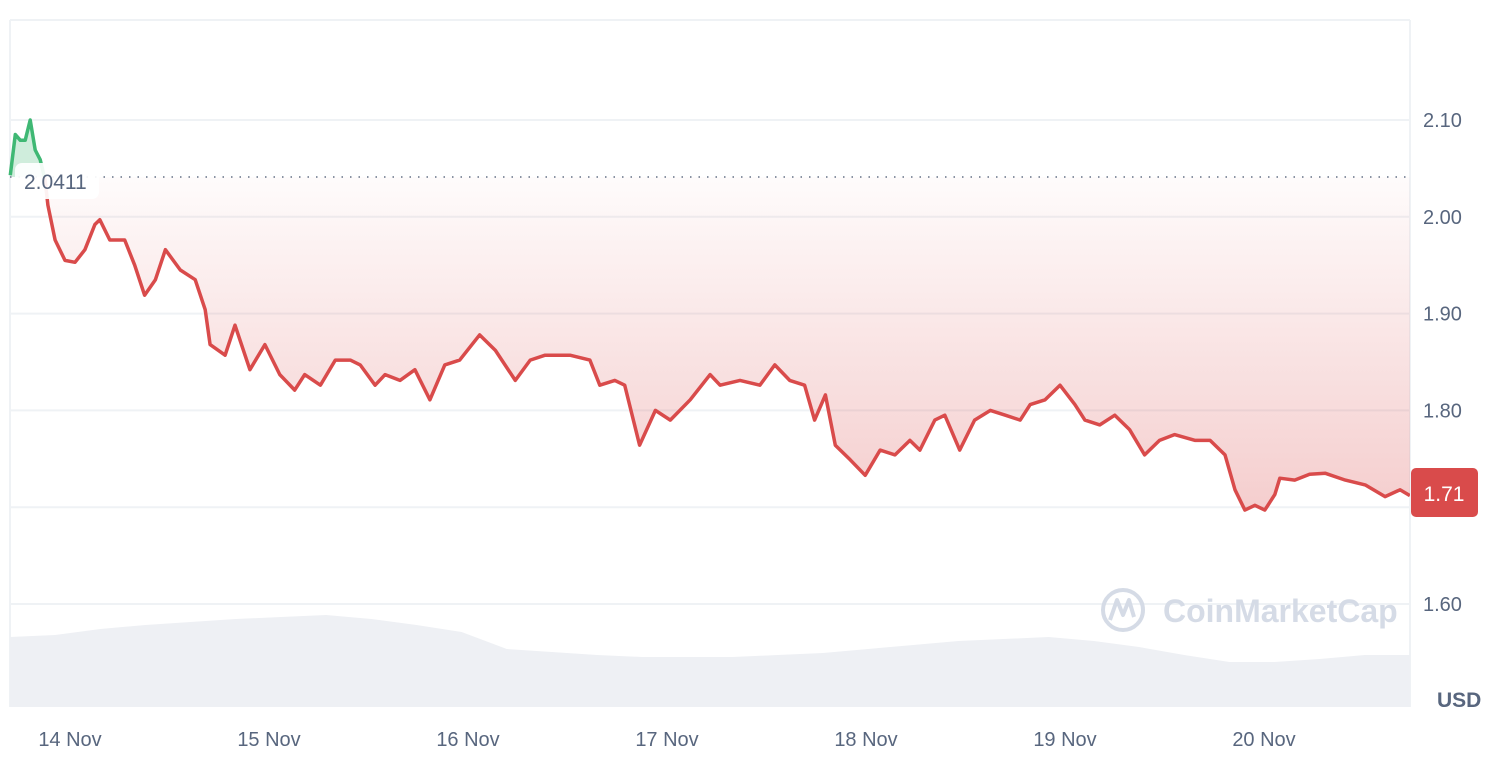 The height and width of the screenshot is (759, 1492). I want to click on current-price-badge: 1.71, so click(1444, 492).